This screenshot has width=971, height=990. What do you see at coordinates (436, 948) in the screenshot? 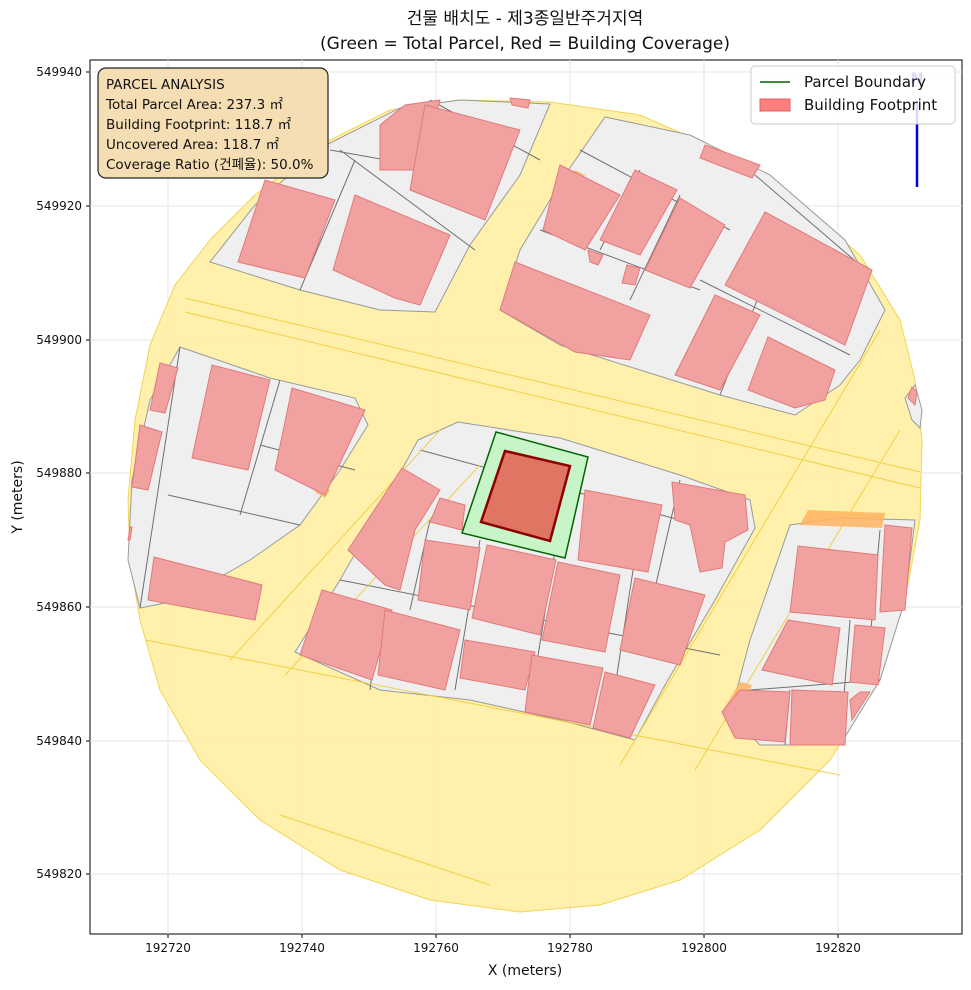
I see `x-tick-label: 192760` at bounding box center [436, 948].